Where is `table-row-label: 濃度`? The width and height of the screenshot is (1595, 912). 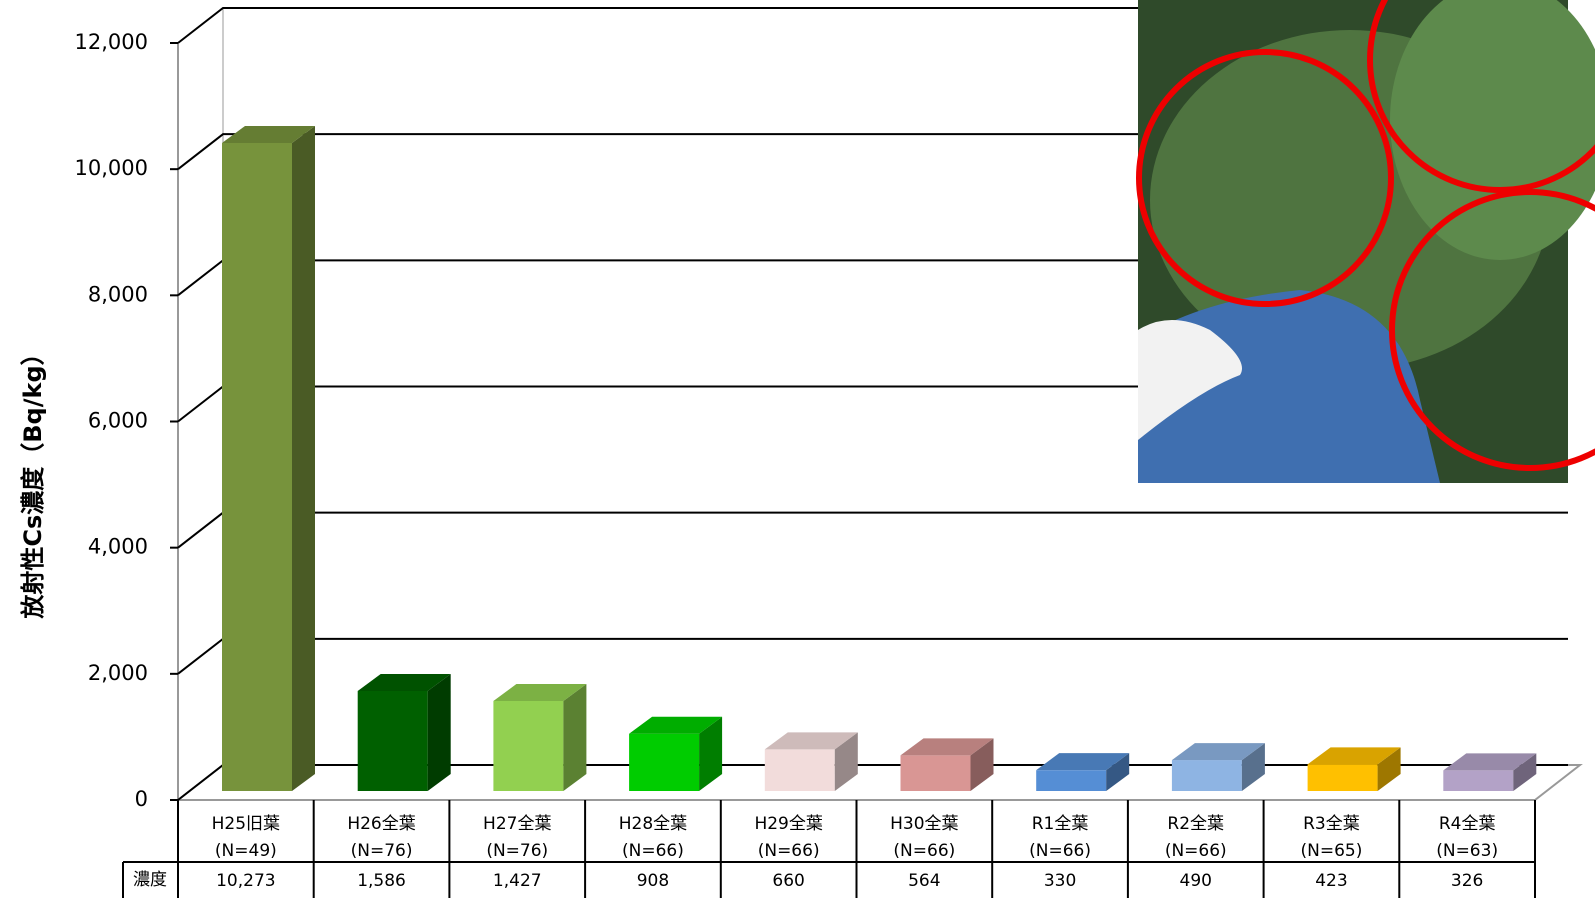
table-row-label: 濃度 is located at coordinates (150, 880).